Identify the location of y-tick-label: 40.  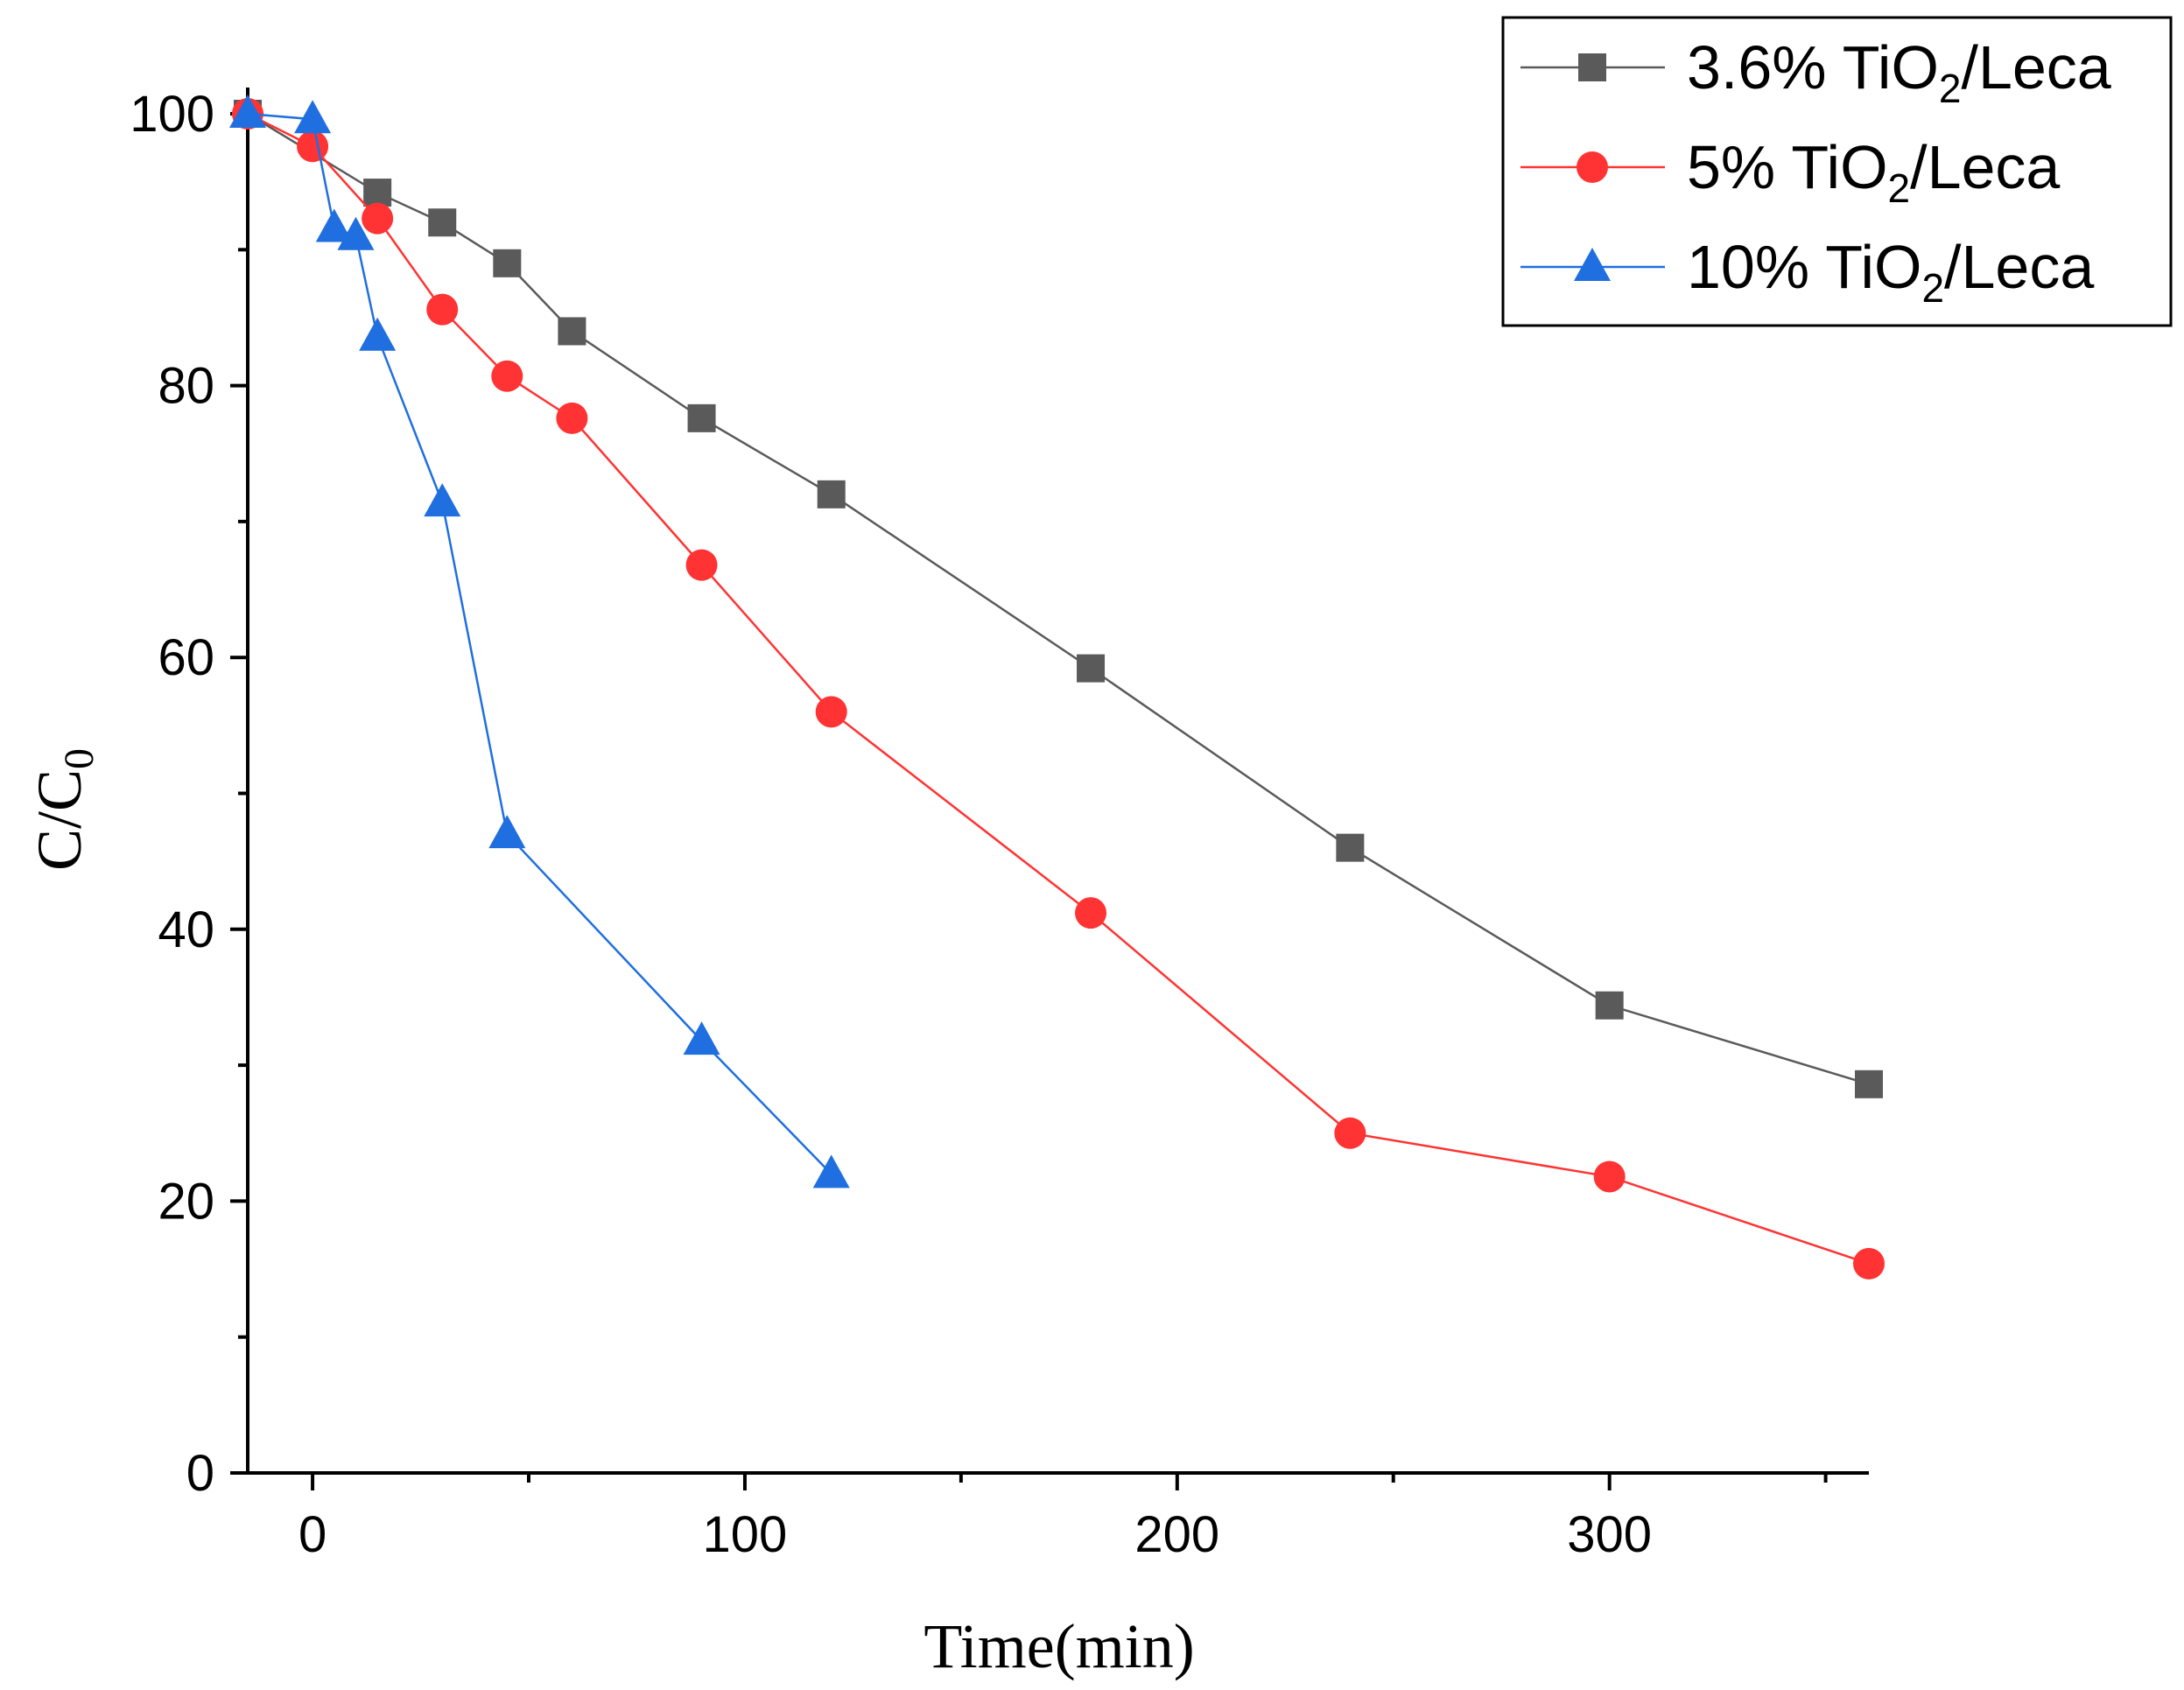
(186, 929).